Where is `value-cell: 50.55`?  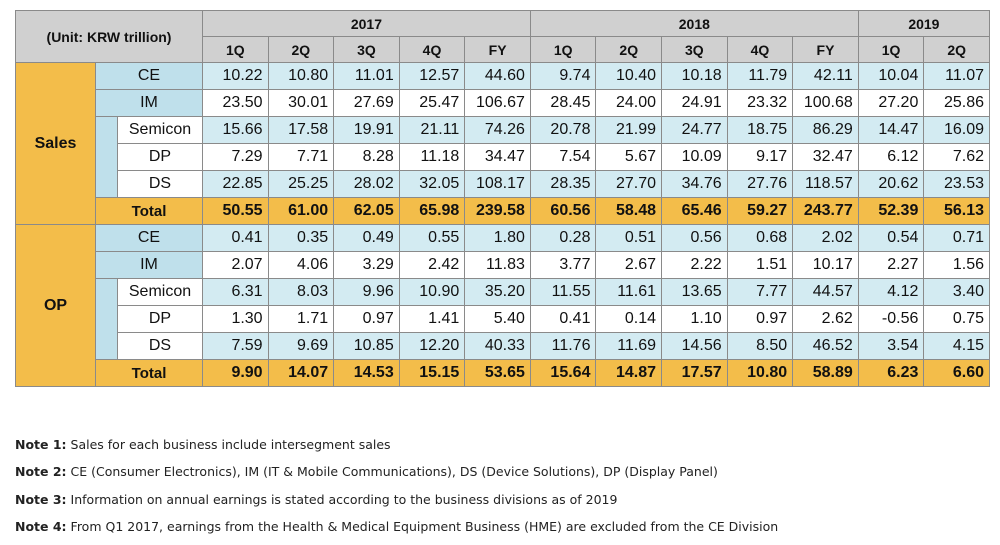
value-cell: 50.55 is located at coordinates (235, 211).